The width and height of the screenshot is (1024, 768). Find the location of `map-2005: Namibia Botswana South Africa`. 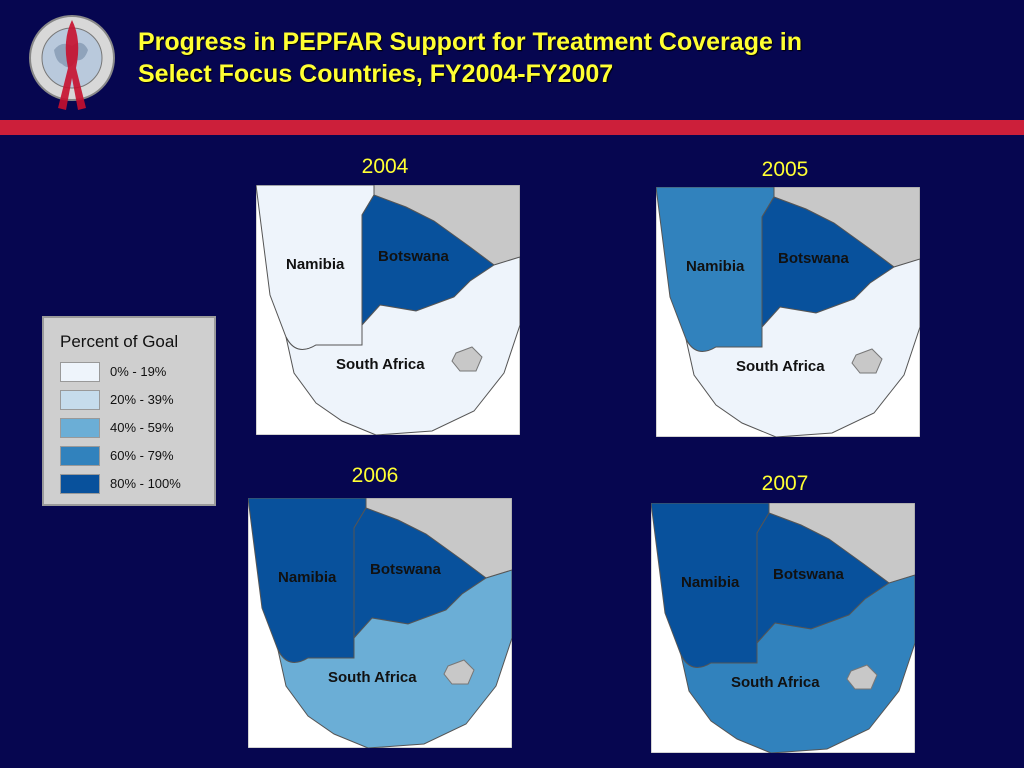

map-2005: Namibia Botswana South Africa is located at coordinates (788, 312).